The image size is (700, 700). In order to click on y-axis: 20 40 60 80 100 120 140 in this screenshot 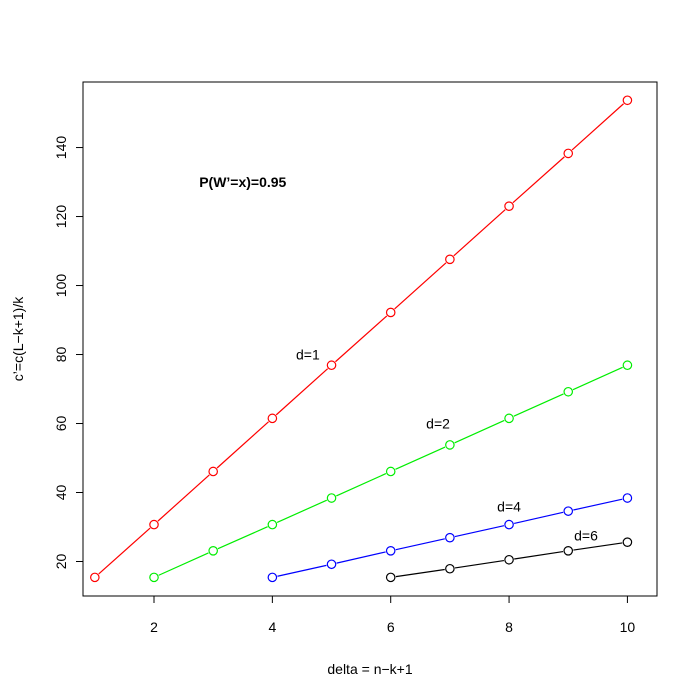, I will do `click(68, 353)`.